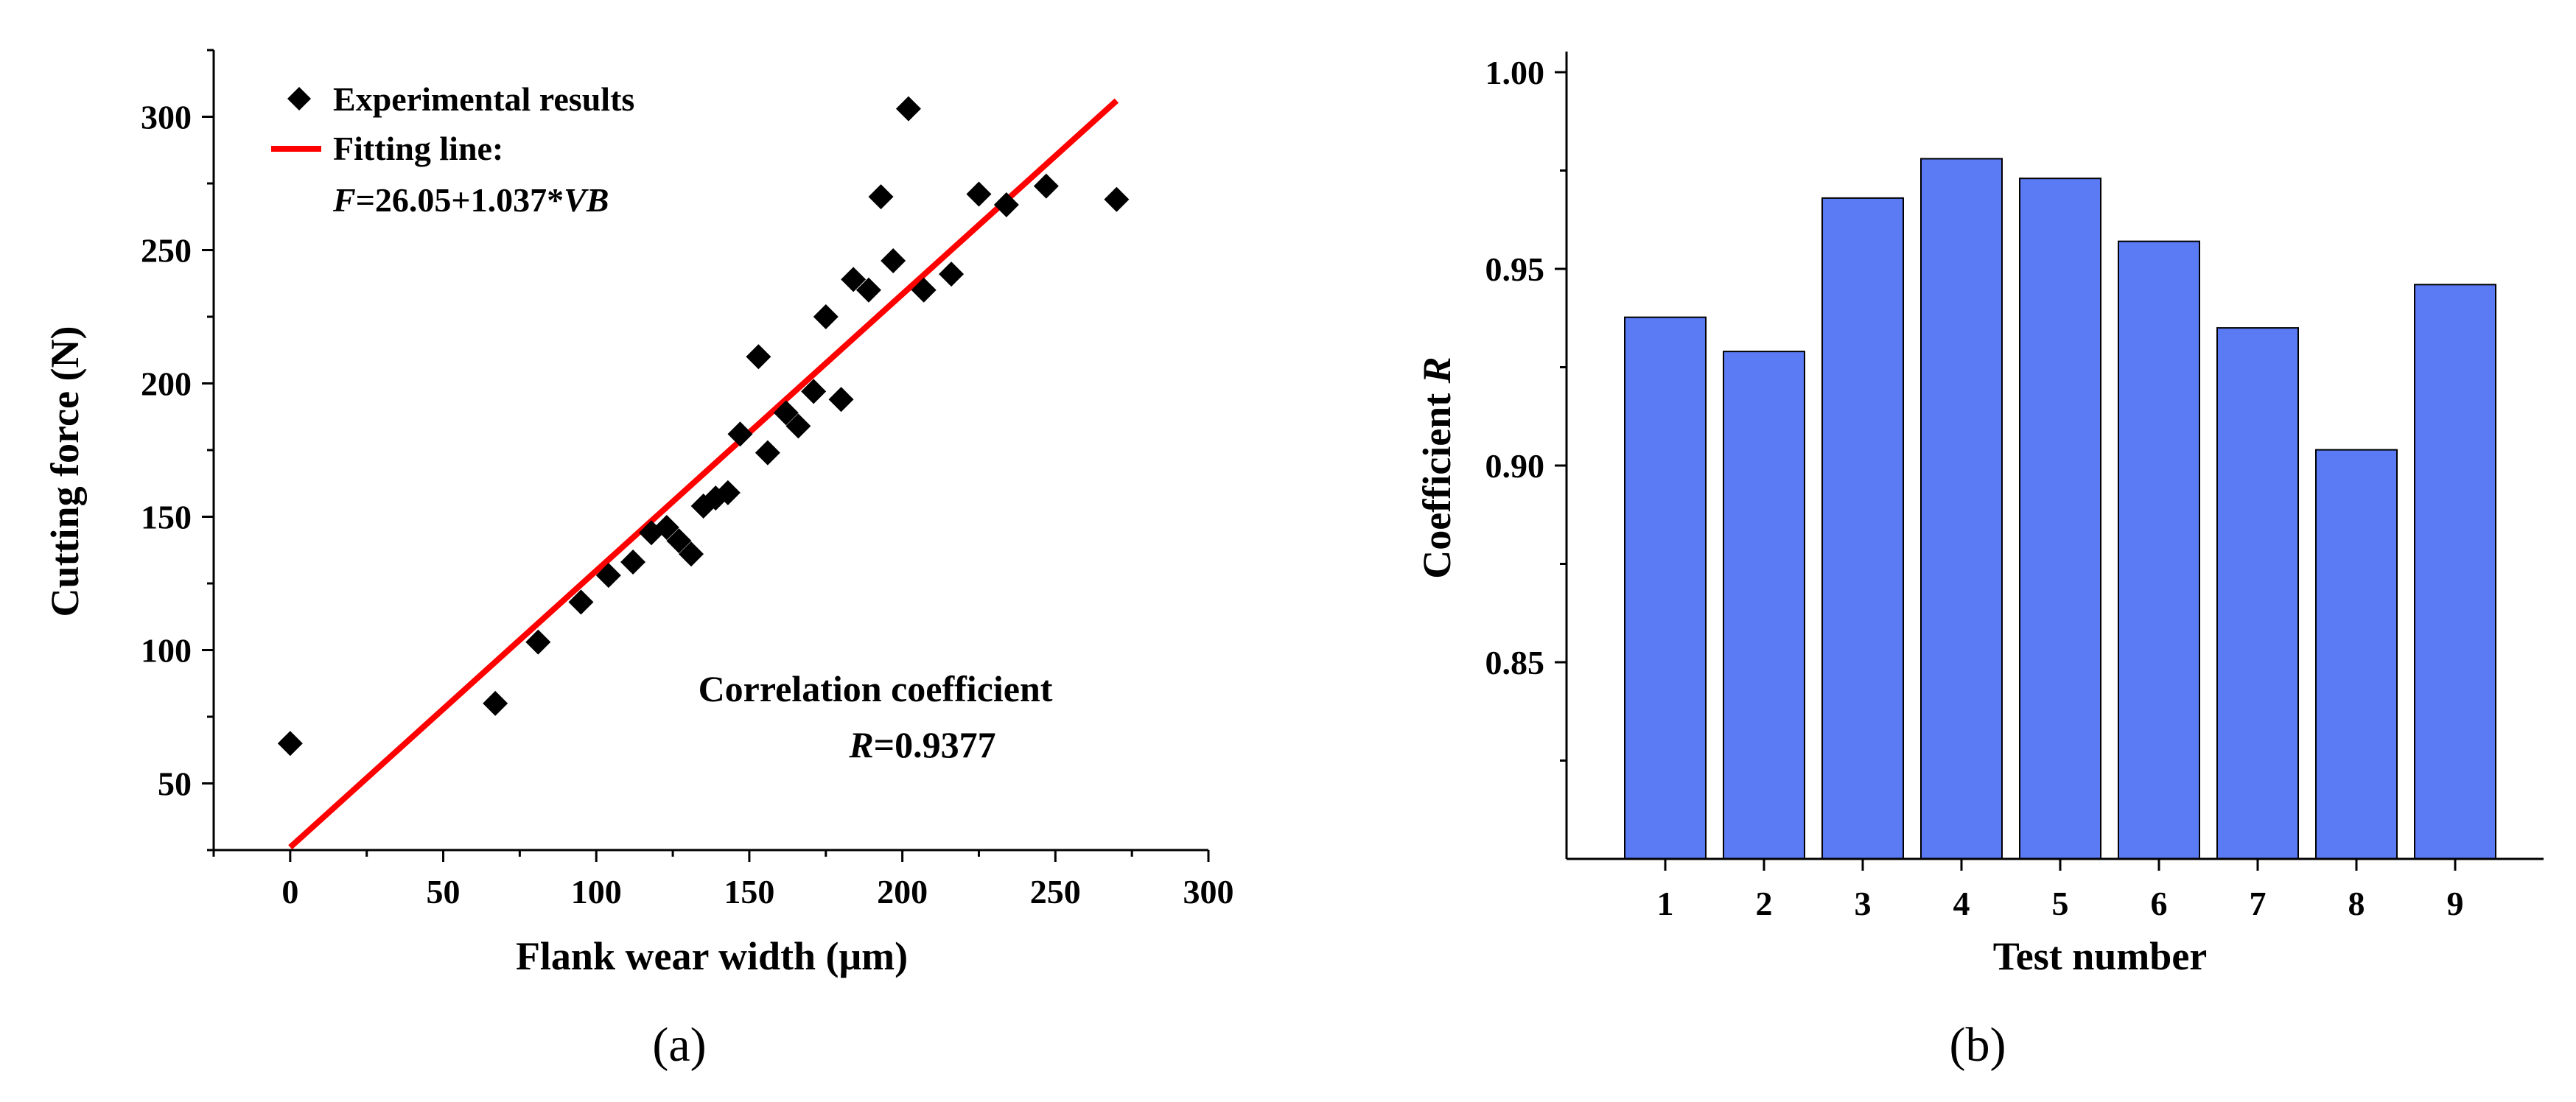  I want to click on x-tick-label: 6, so click(2159, 903).